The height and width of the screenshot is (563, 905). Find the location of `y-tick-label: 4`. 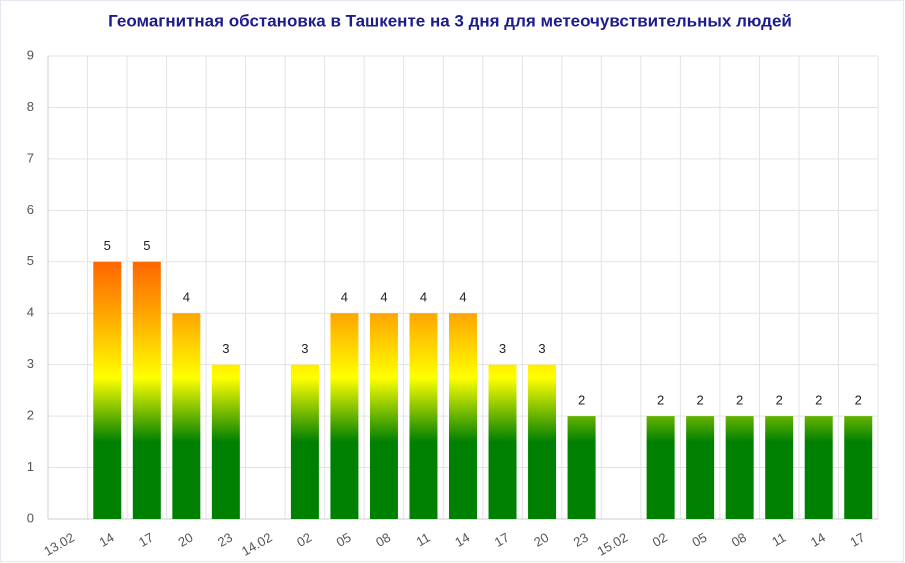

y-tick-label: 4 is located at coordinates (30, 312).